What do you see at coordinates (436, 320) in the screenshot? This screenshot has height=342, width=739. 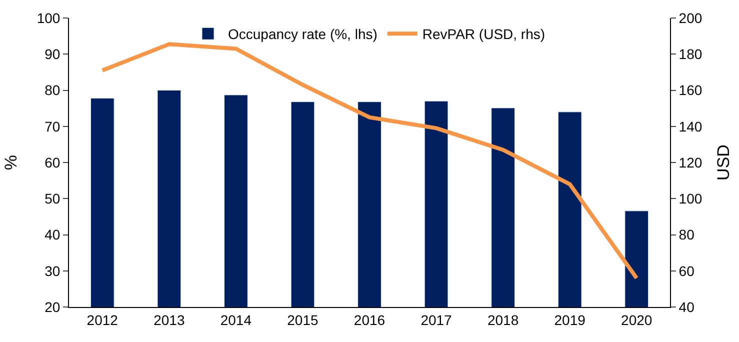 I see `x-tick-label: 2017` at bounding box center [436, 320].